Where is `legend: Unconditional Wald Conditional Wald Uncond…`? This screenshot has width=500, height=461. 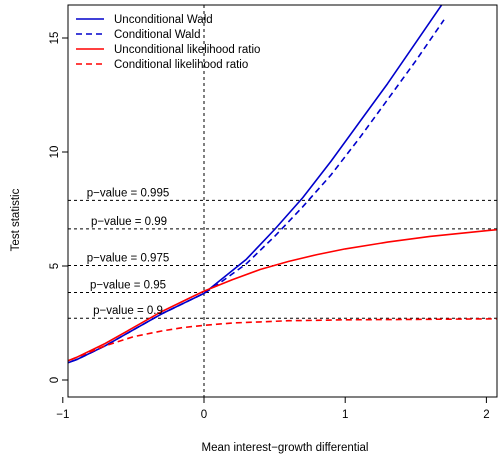
legend: Unconditional Wald Conditional Wald Uncond… is located at coordinates (168, 42).